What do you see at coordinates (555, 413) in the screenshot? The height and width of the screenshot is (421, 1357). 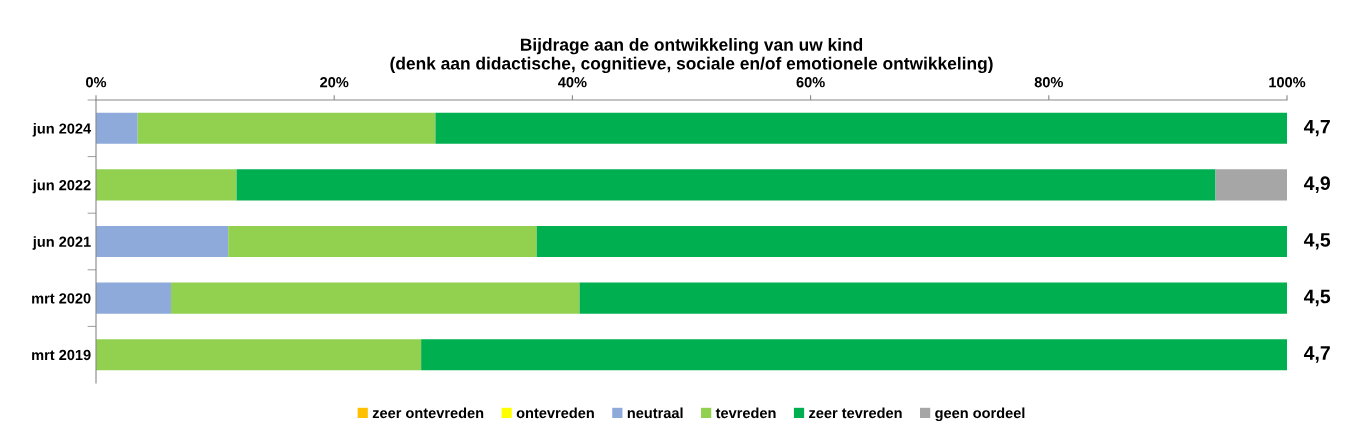 I see `legend-label: ontevreden` at bounding box center [555, 413].